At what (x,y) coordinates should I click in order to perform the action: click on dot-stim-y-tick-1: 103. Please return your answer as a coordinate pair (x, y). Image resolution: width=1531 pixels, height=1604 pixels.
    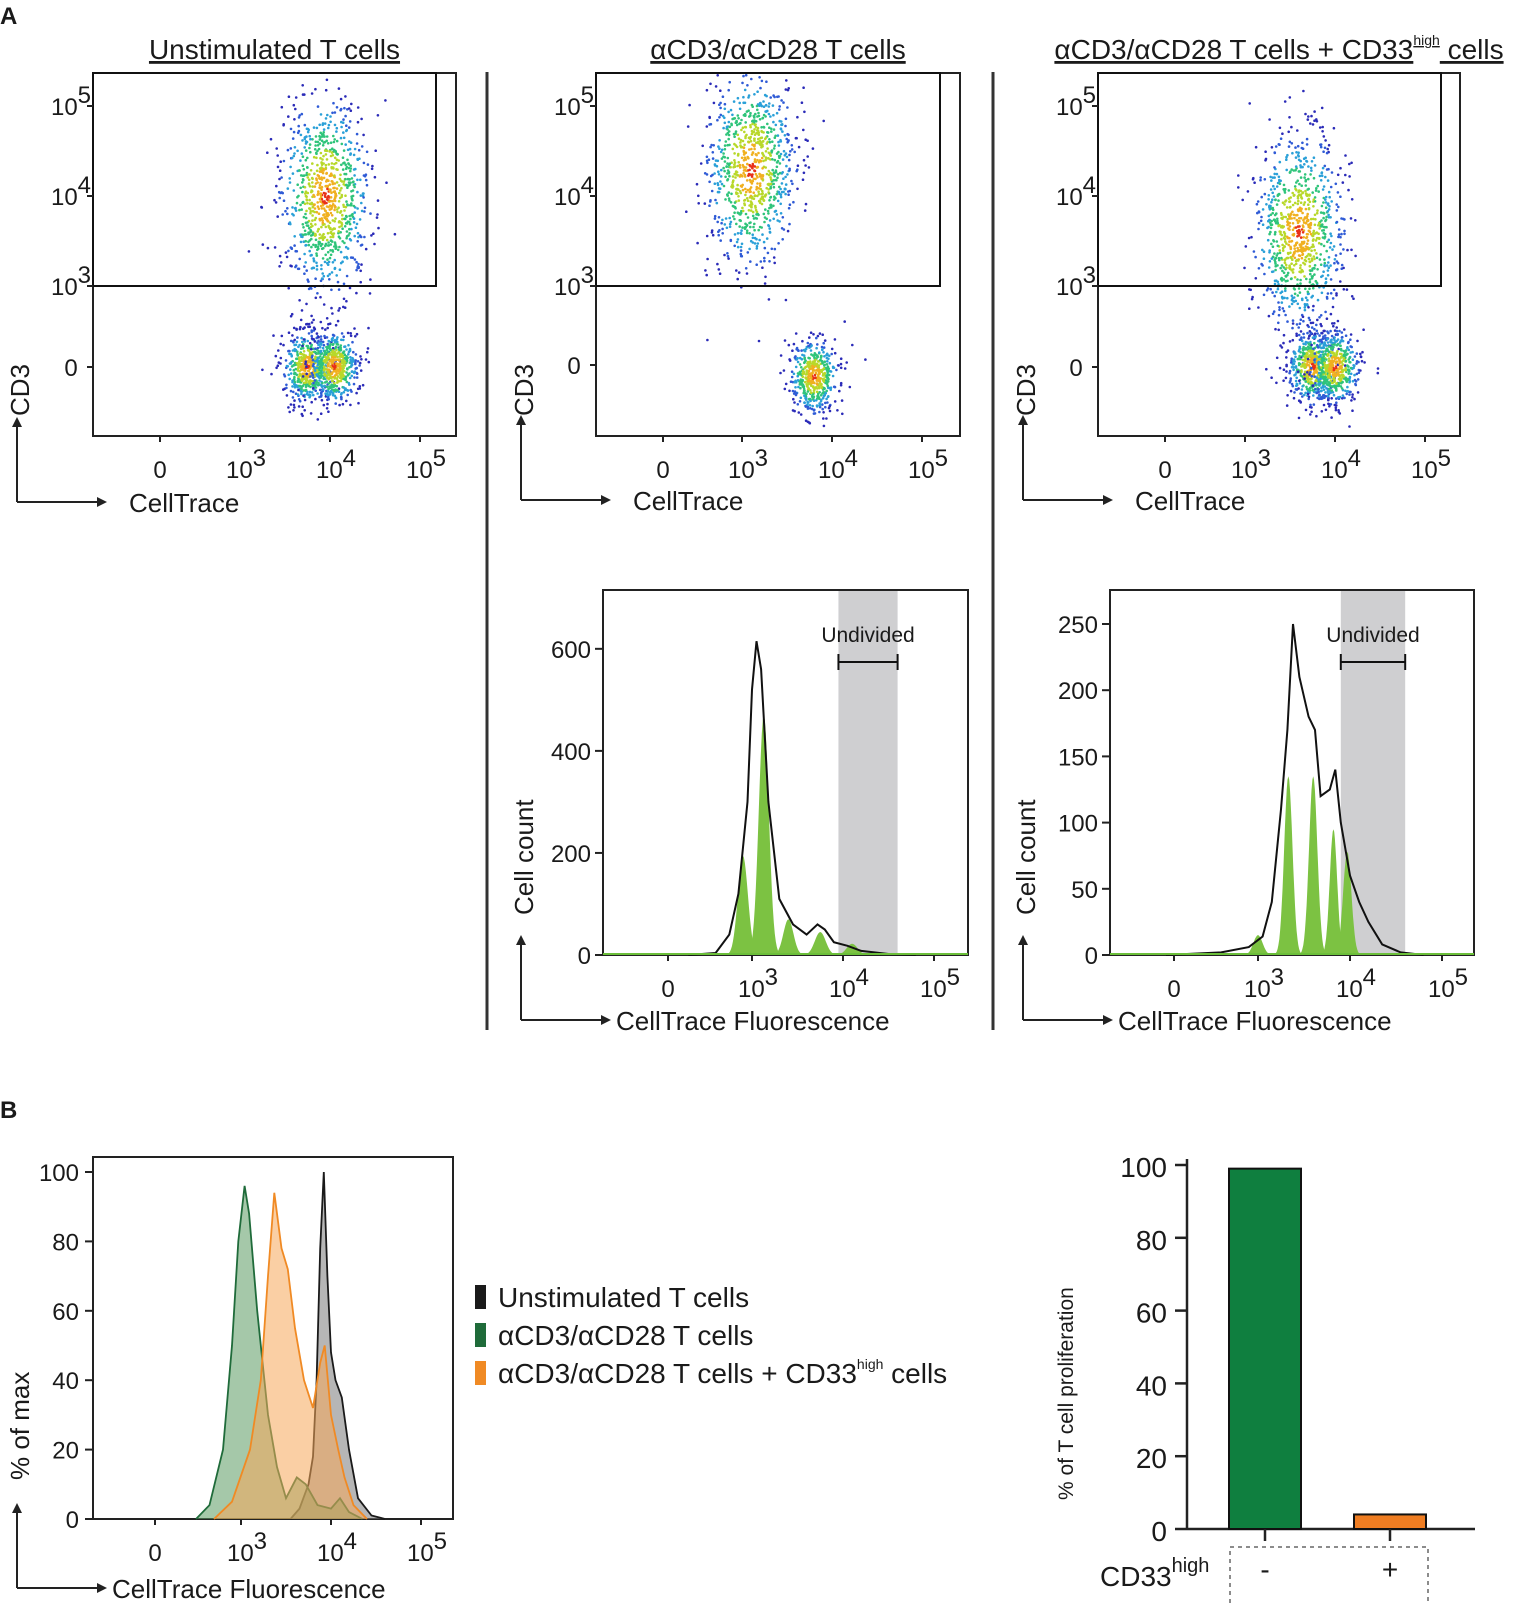
    Looking at the image, I should click on (574, 281).